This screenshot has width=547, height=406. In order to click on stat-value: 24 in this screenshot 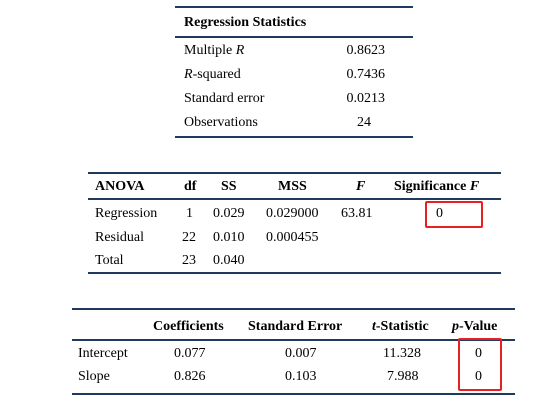, I will do `click(364, 122)`.